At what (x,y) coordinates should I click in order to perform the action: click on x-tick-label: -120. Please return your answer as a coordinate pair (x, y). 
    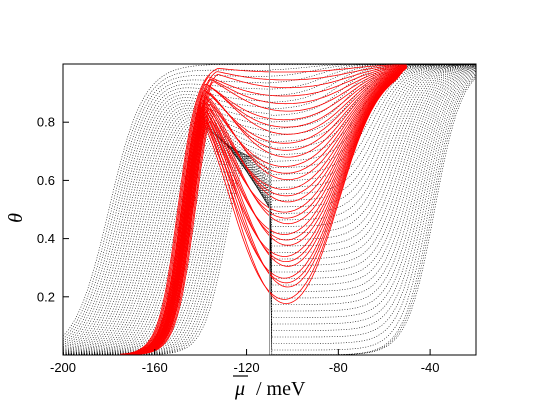
    Looking at the image, I should click on (247, 367).